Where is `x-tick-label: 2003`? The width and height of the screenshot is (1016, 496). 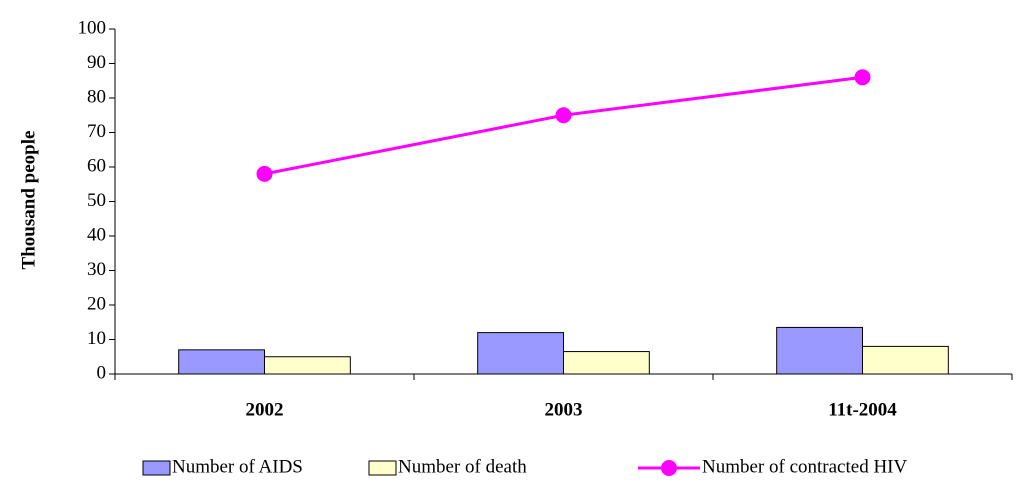 x-tick-label: 2003 is located at coordinates (564, 409).